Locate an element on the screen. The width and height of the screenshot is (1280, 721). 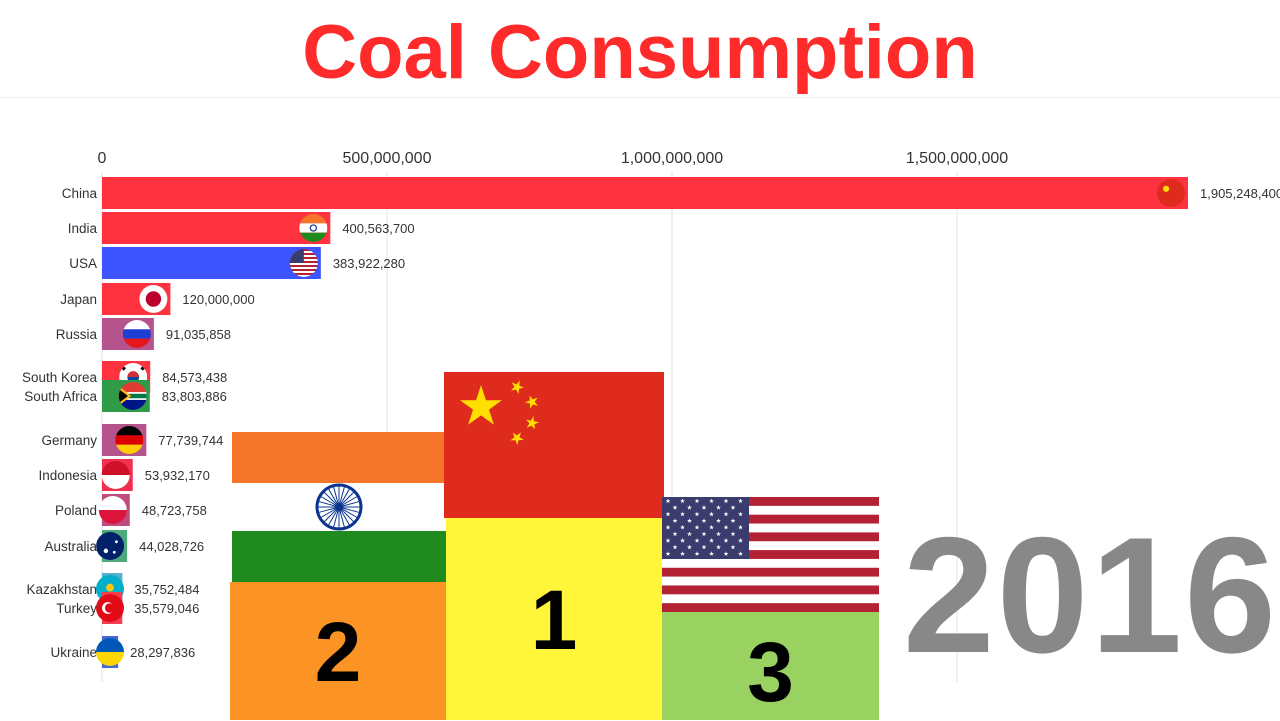
podium-rank-1: 1 is located at coordinates (554, 620).